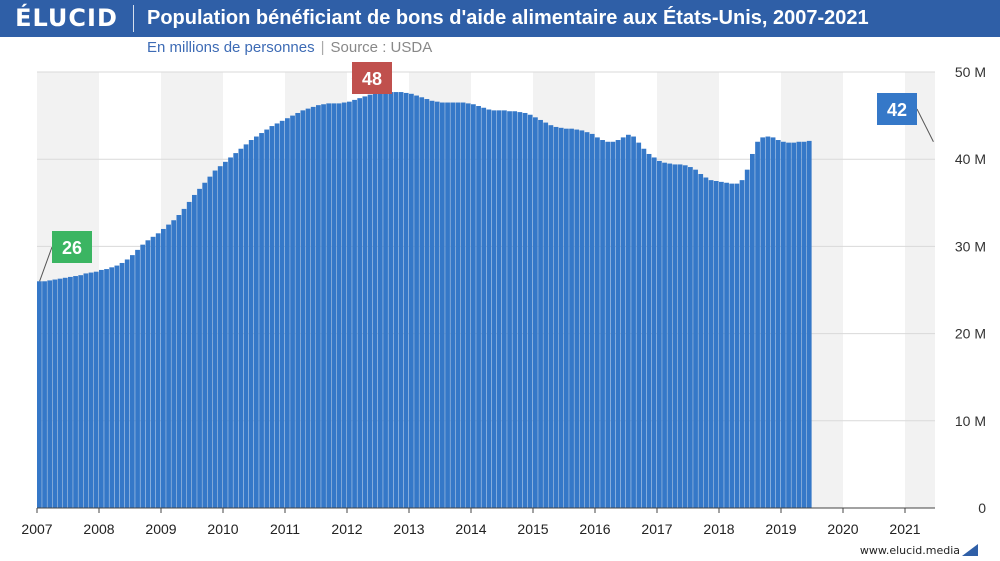  What do you see at coordinates (970, 550) in the screenshot?
I see `brand-mark-icon` at bounding box center [970, 550].